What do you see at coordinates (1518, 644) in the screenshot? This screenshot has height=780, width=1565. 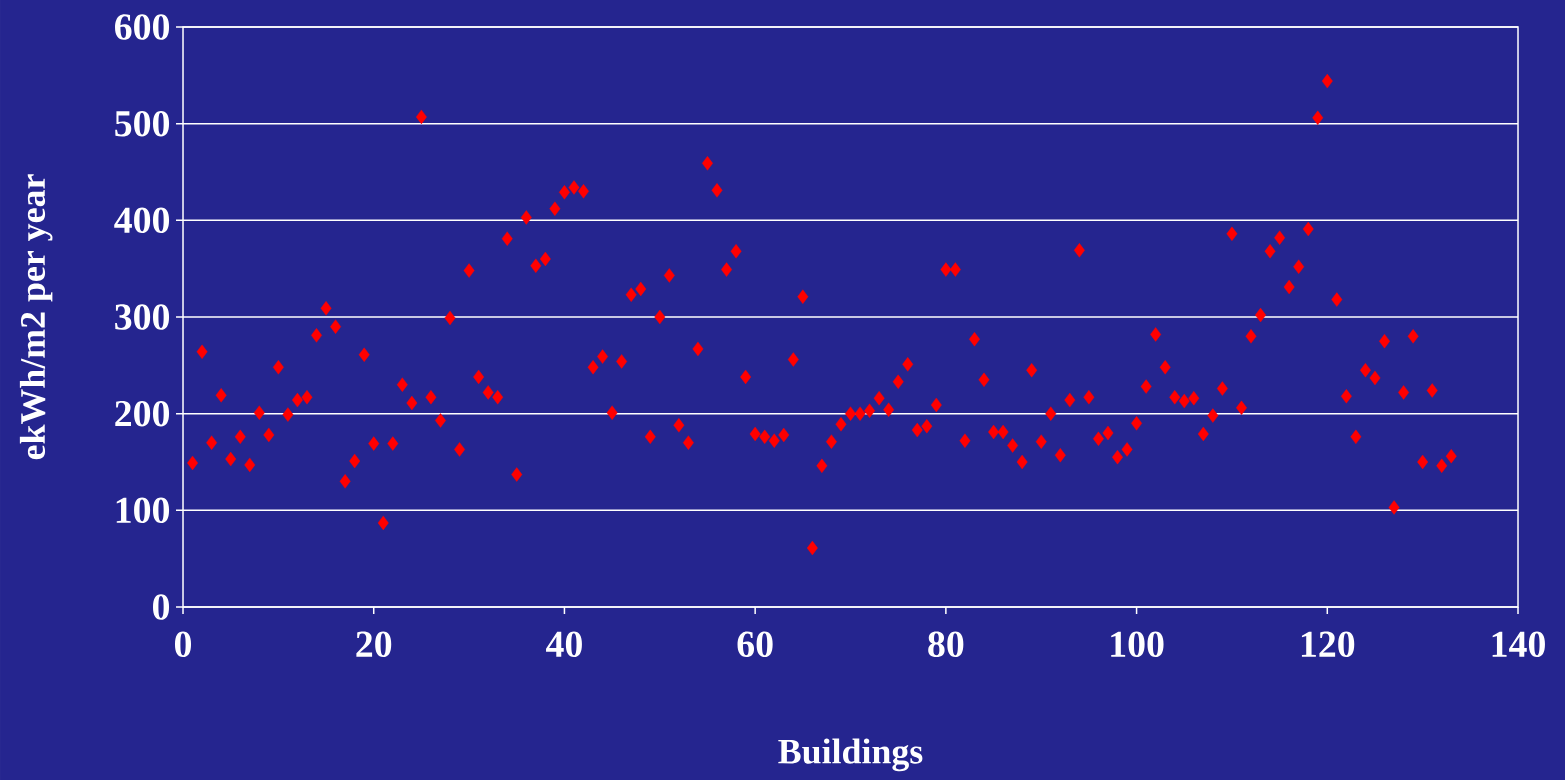 I see `x-tick-label: 140` at bounding box center [1518, 644].